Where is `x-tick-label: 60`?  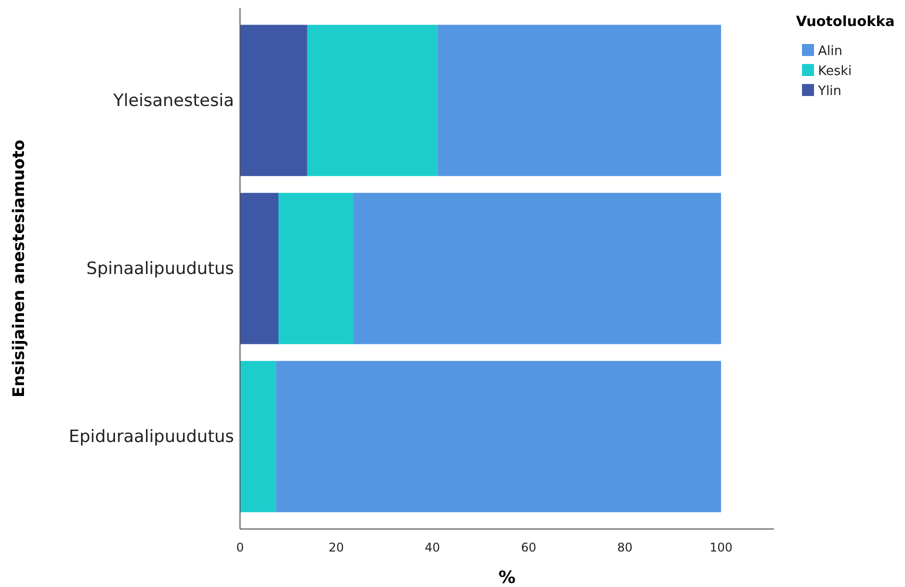 x-tick-label: 60 is located at coordinates (528, 547).